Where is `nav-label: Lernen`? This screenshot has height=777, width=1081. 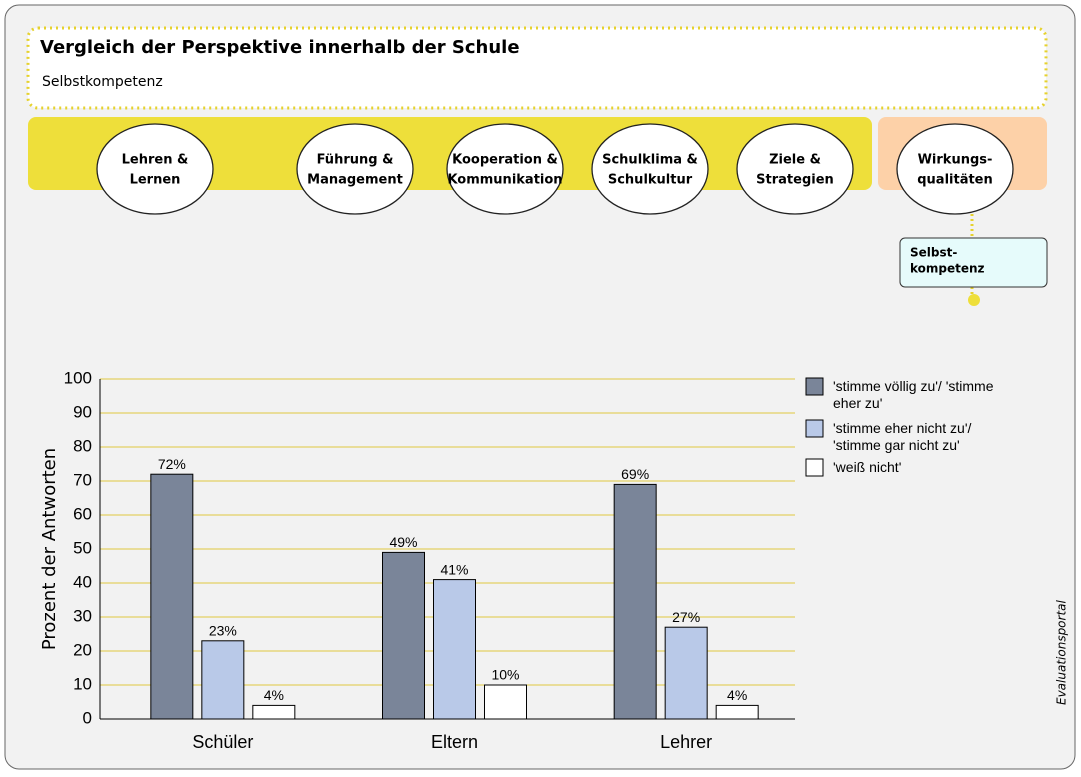
nav-label: Lernen is located at coordinates (155, 180).